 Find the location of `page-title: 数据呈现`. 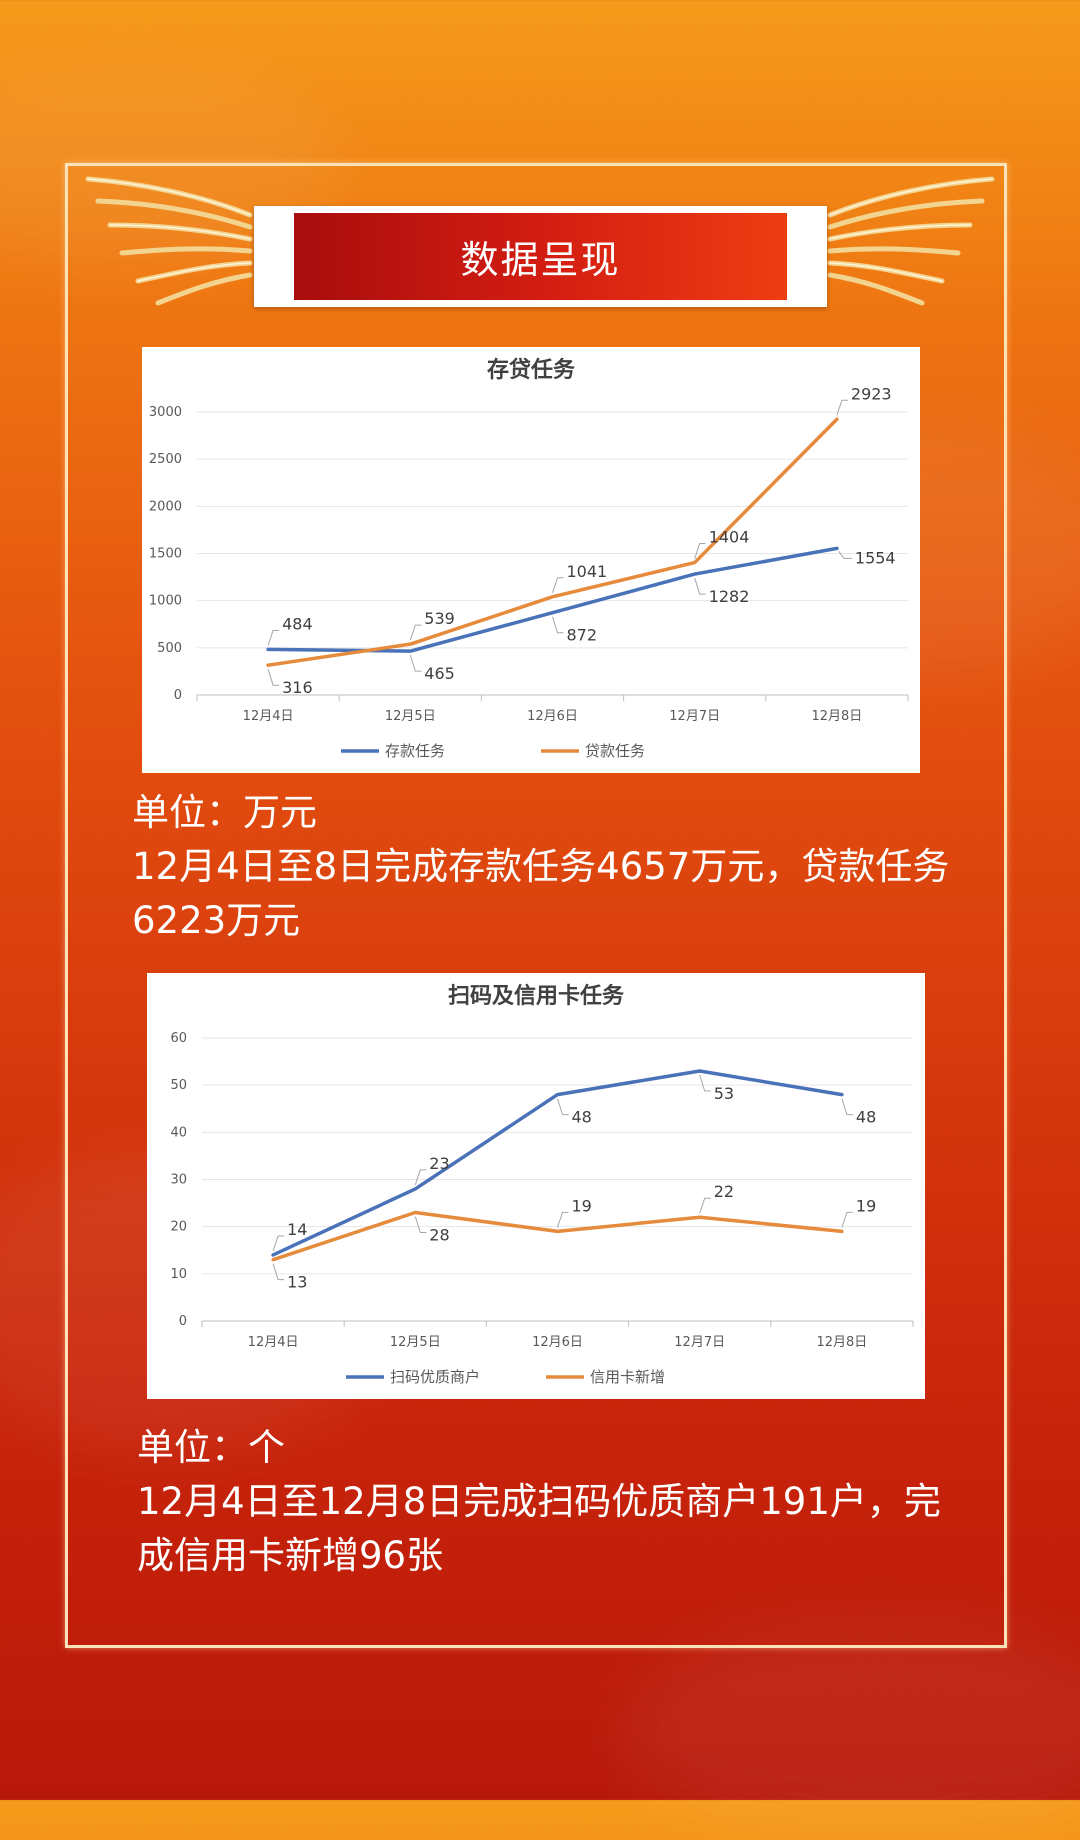

page-title: 数据呈现 is located at coordinates (540, 260).